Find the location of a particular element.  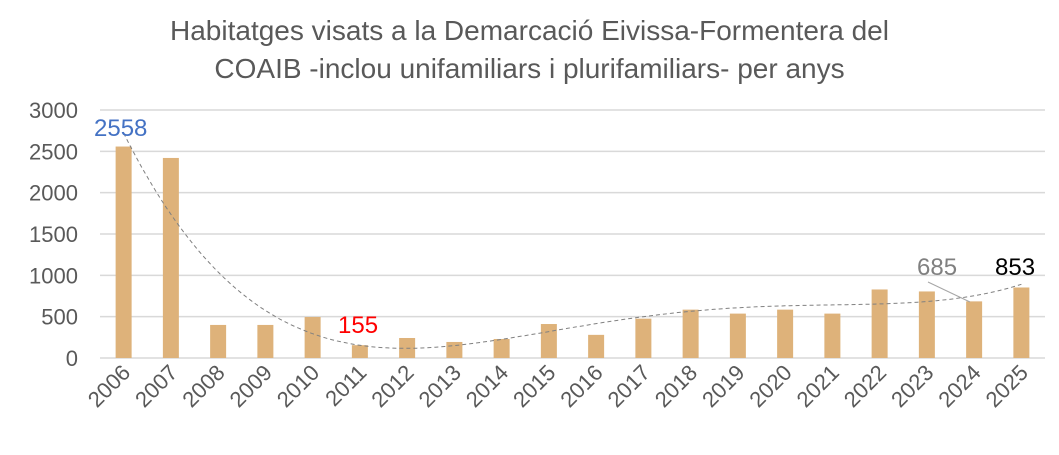

y-tick-label: 1500 is located at coordinates (53, 234).